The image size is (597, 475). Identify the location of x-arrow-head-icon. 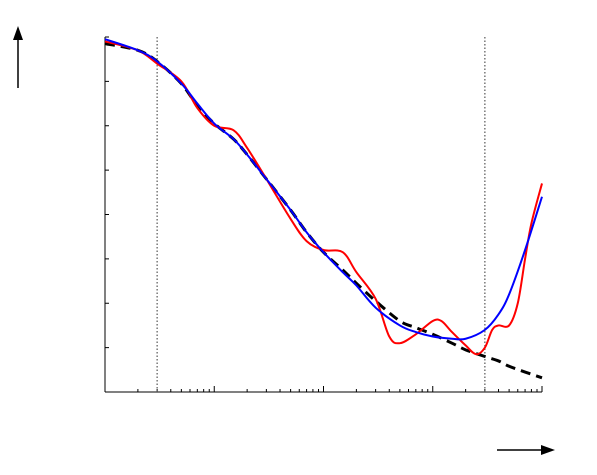
(548, 450).